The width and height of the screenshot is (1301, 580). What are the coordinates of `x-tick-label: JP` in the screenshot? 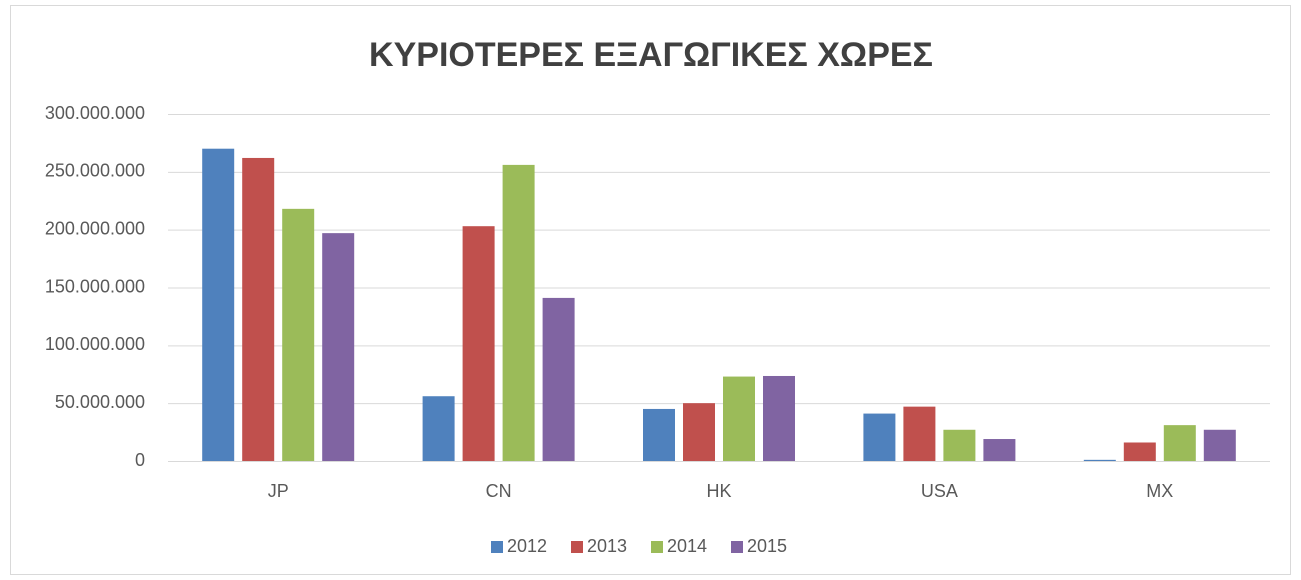 It's located at (278, 491).